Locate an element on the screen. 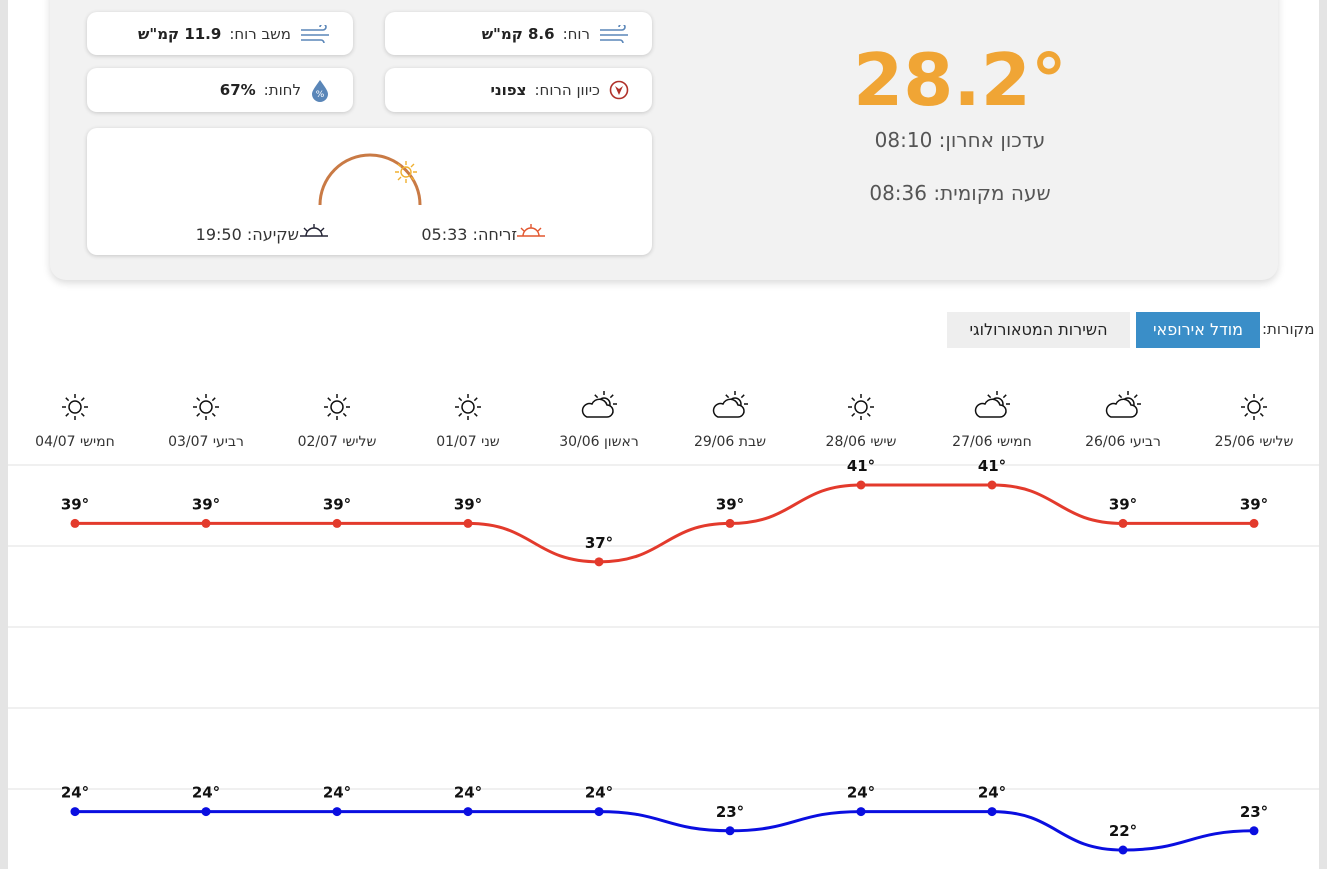  wind-value: 8.6 קמ"ש is located at coordinates (518, 33).